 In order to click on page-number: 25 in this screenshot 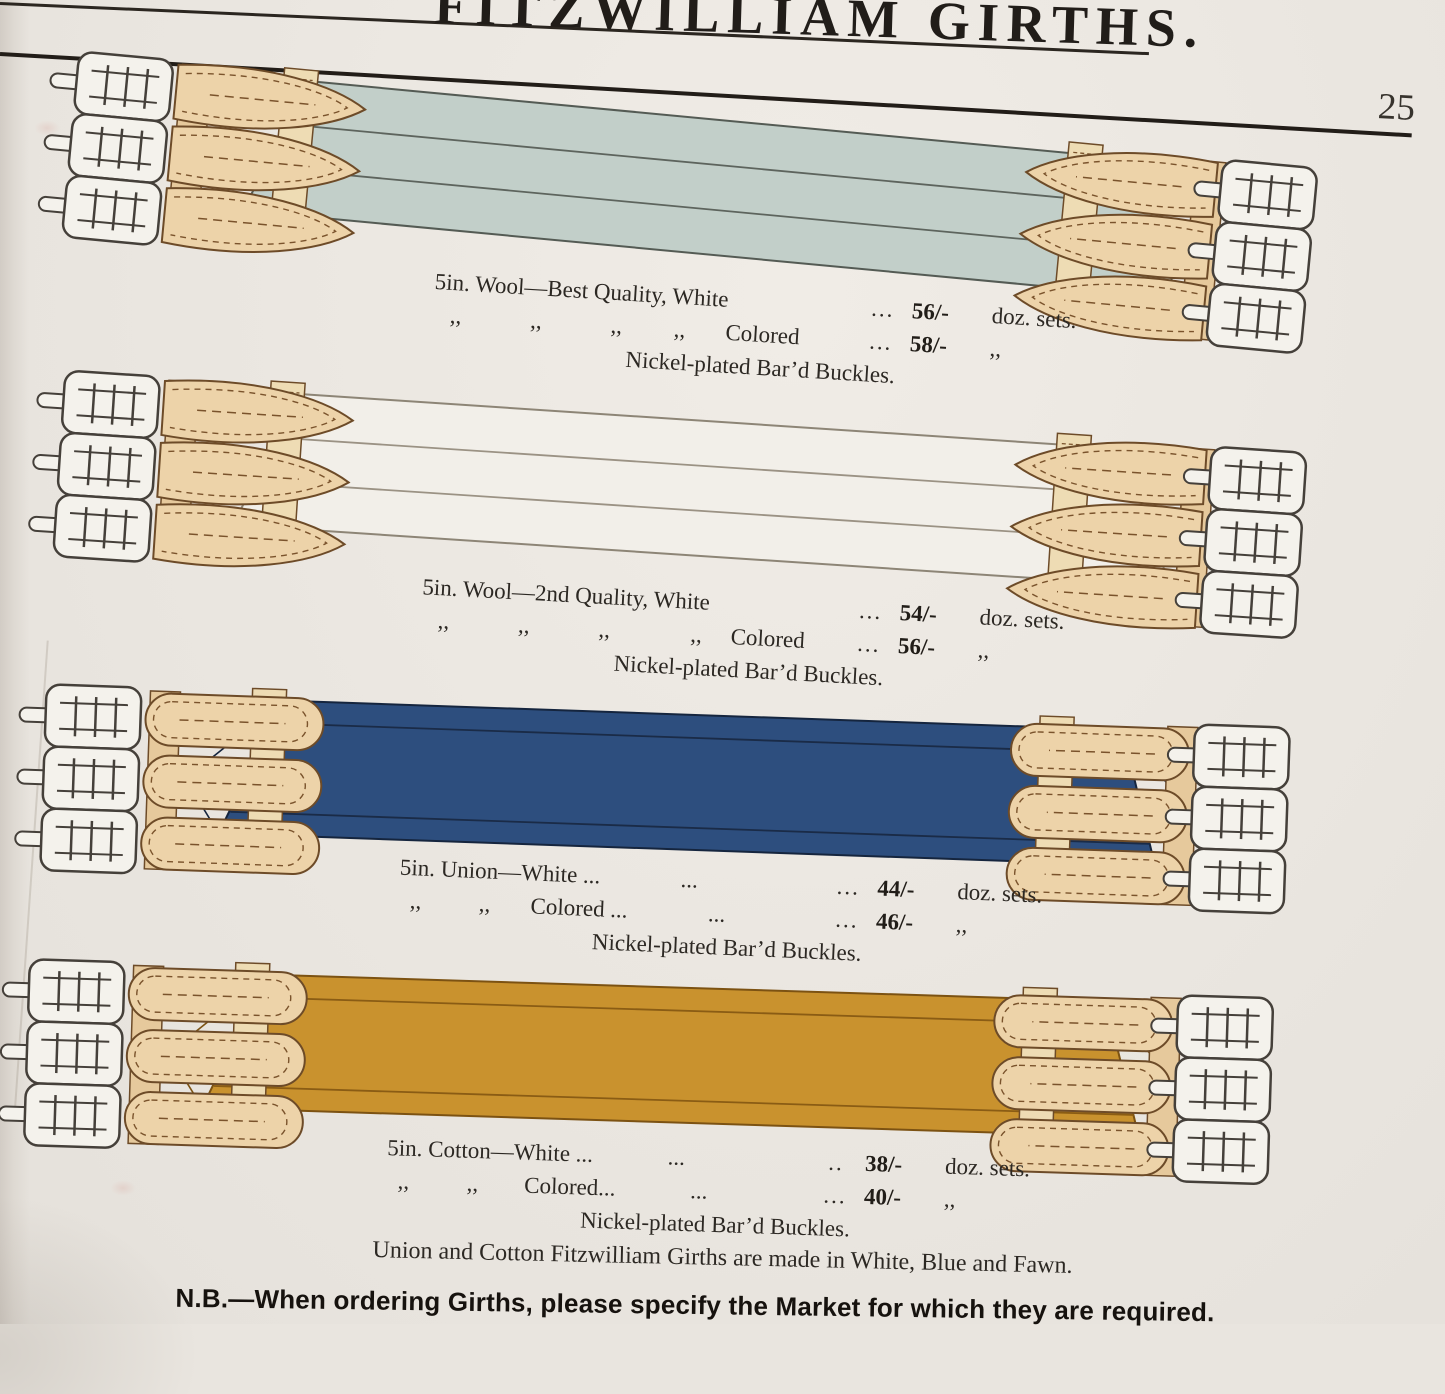, I will do `click(1396, 107)`.